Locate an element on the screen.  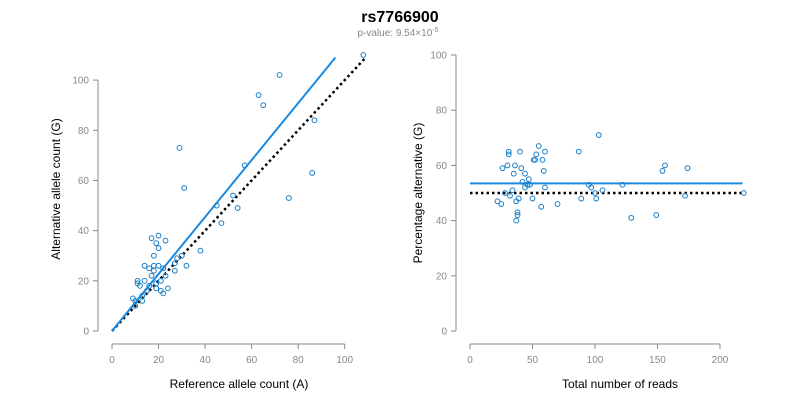
x-tick-label: 20 is located at coordinates (159, 360).